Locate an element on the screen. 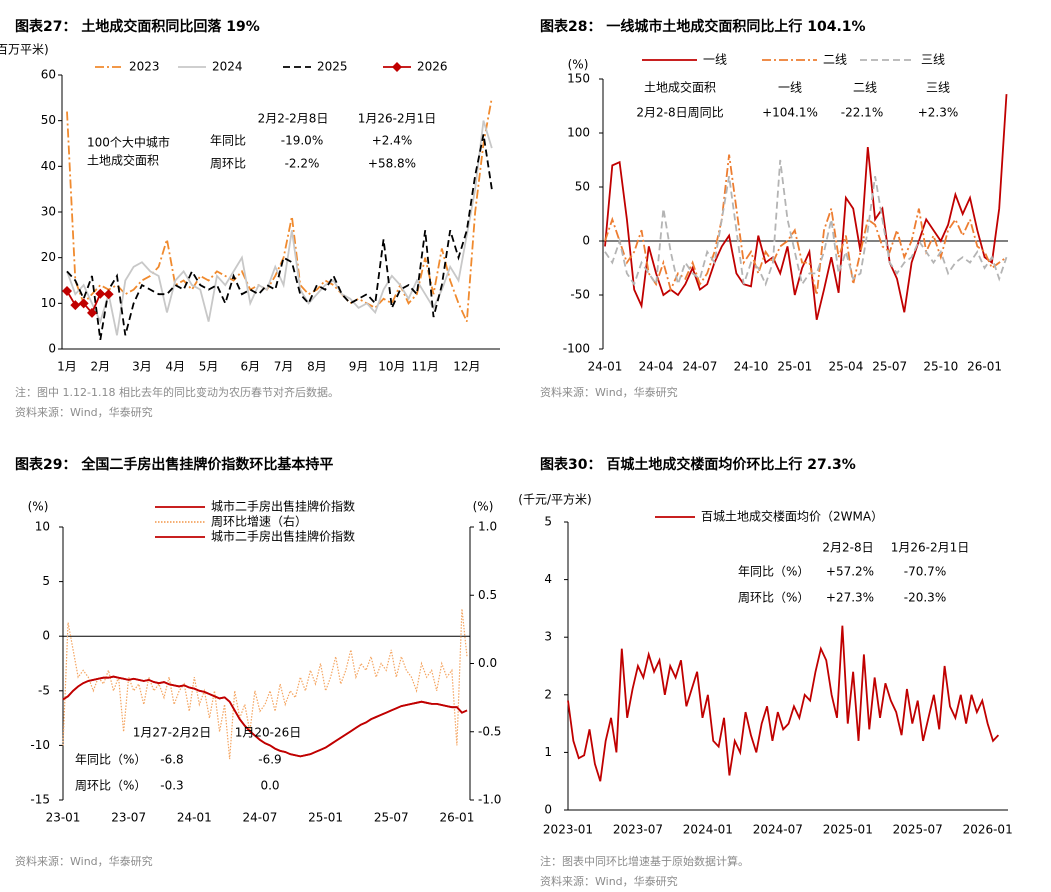 This screenshot has height=892, width=1051. y-tick-label: 2 is located at coordinates (548, 694).